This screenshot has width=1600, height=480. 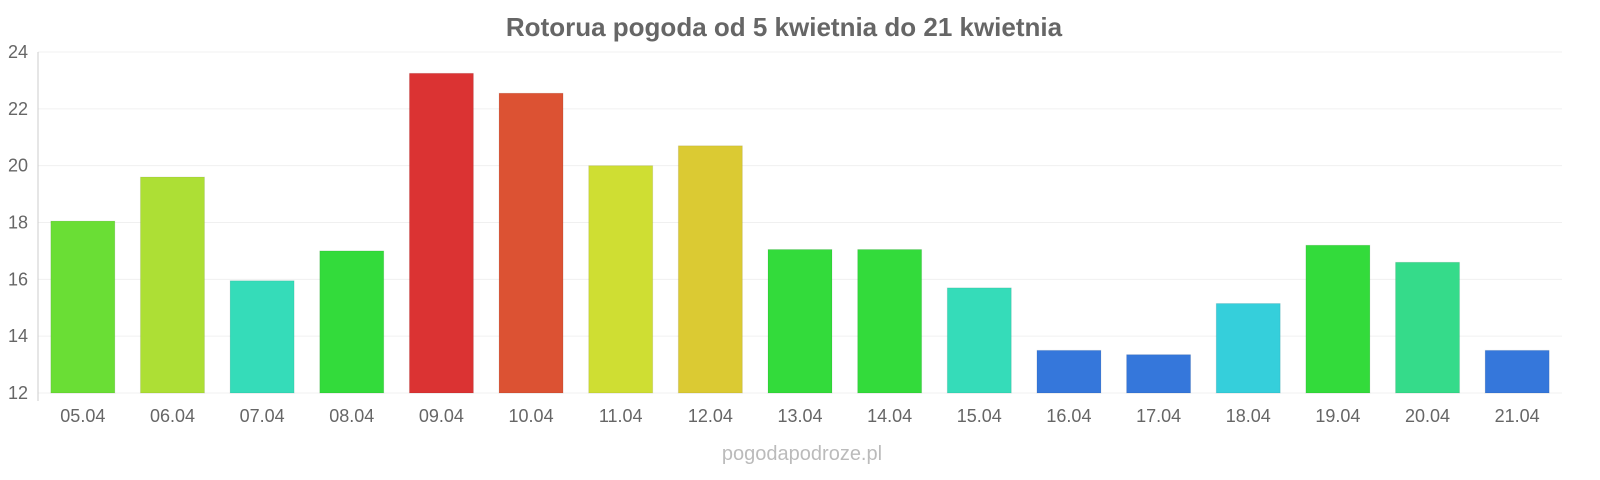 I want to click on y-tick-label: 24, so click(x=18, y=52).